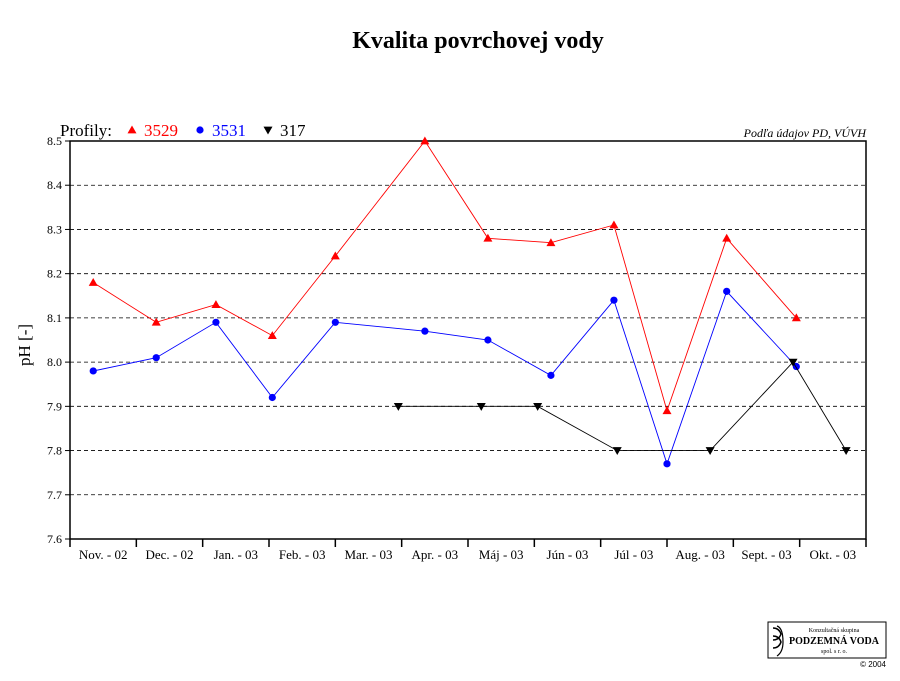  I want to click on y-tick-label: 7.7, so click(54, 495).